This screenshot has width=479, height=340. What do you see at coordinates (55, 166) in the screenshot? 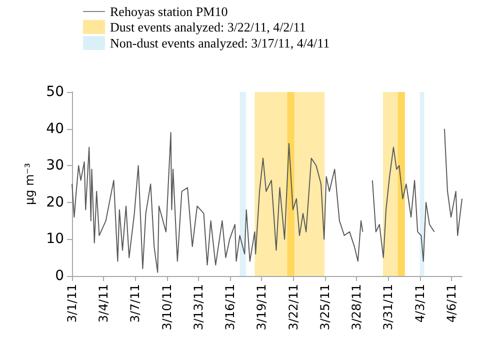
I see `y-tick-label: 30` at bounding box center [55, 166].